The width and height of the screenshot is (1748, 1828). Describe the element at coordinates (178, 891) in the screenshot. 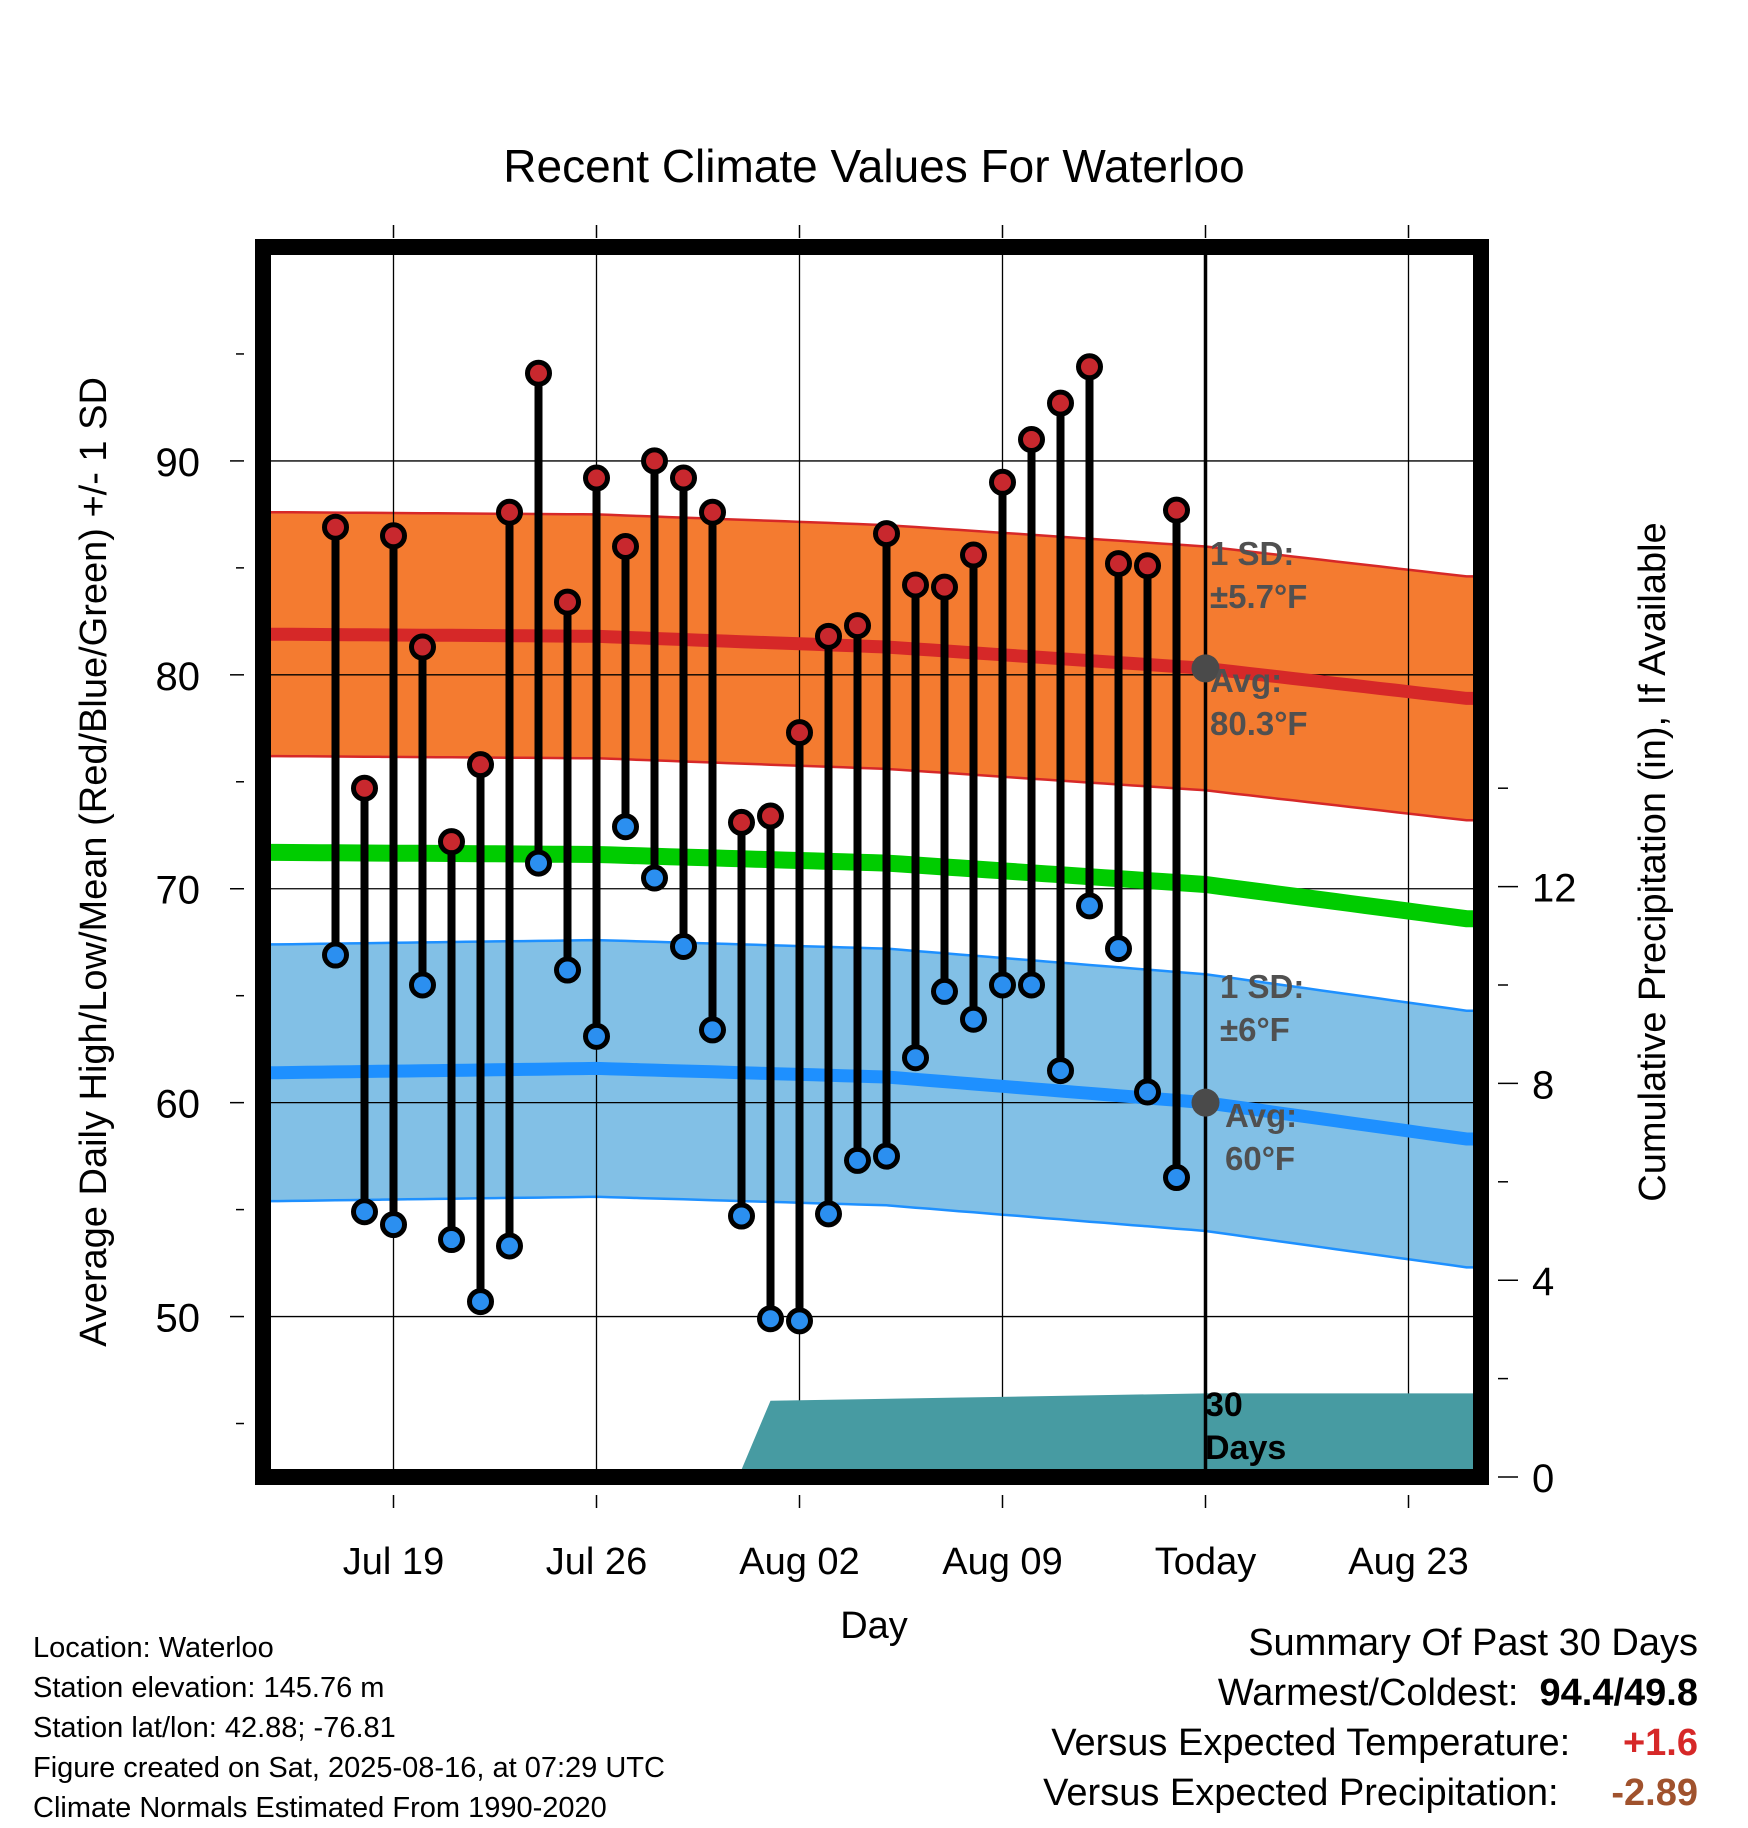

I see `y-tick-label: 70` at that location.